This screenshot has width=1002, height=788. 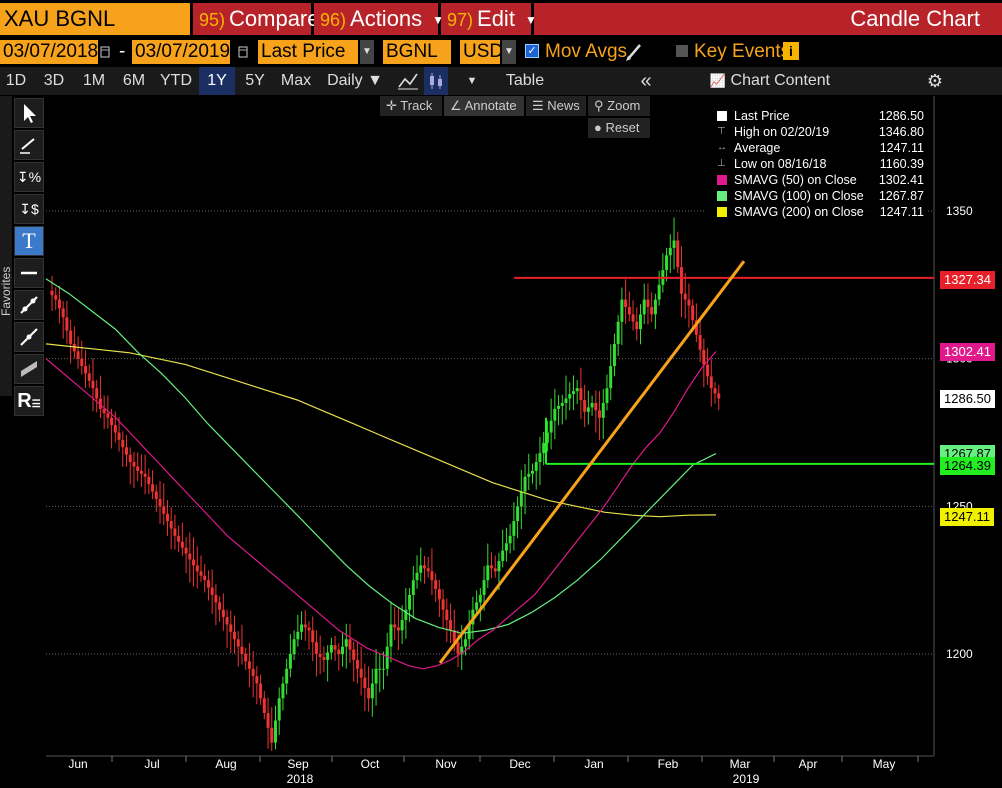 What do you see at coordinates (29, 113) in the screenshot?
I see `pointer-icon` at bounding box center [29, 113].